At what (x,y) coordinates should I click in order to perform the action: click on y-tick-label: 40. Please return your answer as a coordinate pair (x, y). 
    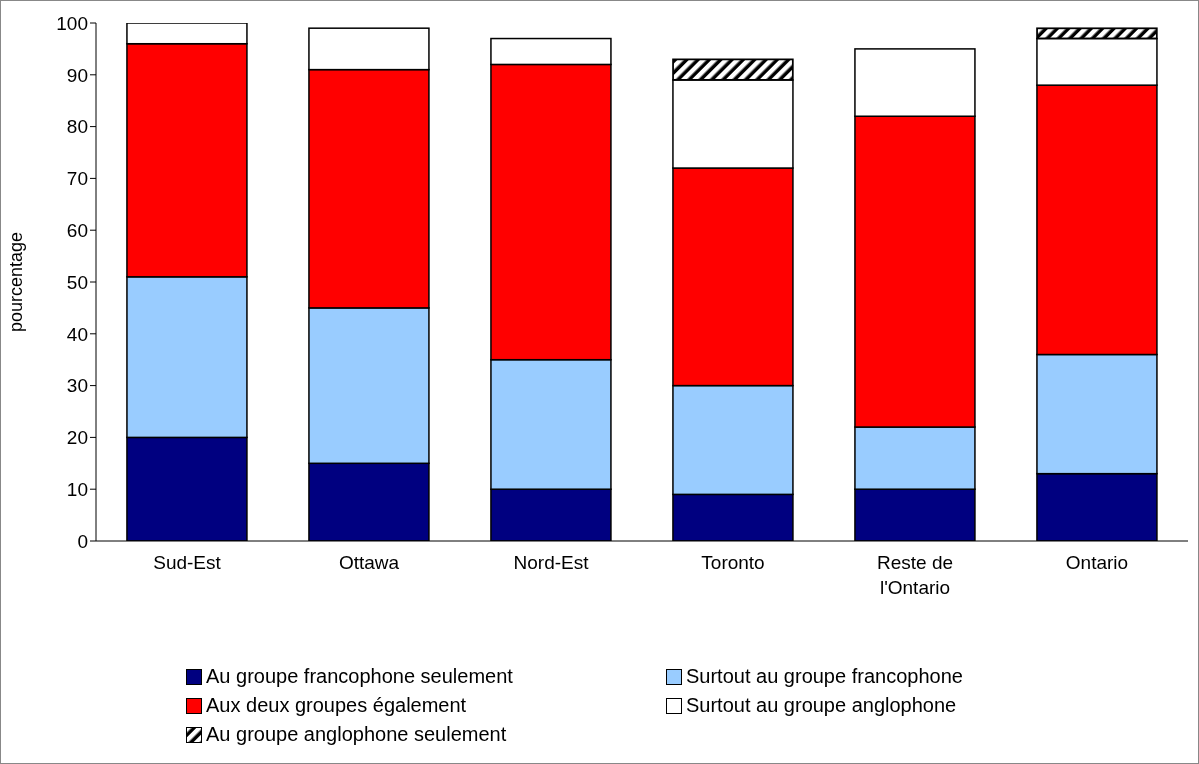
    Looking at the image, I should click on (77, 334).